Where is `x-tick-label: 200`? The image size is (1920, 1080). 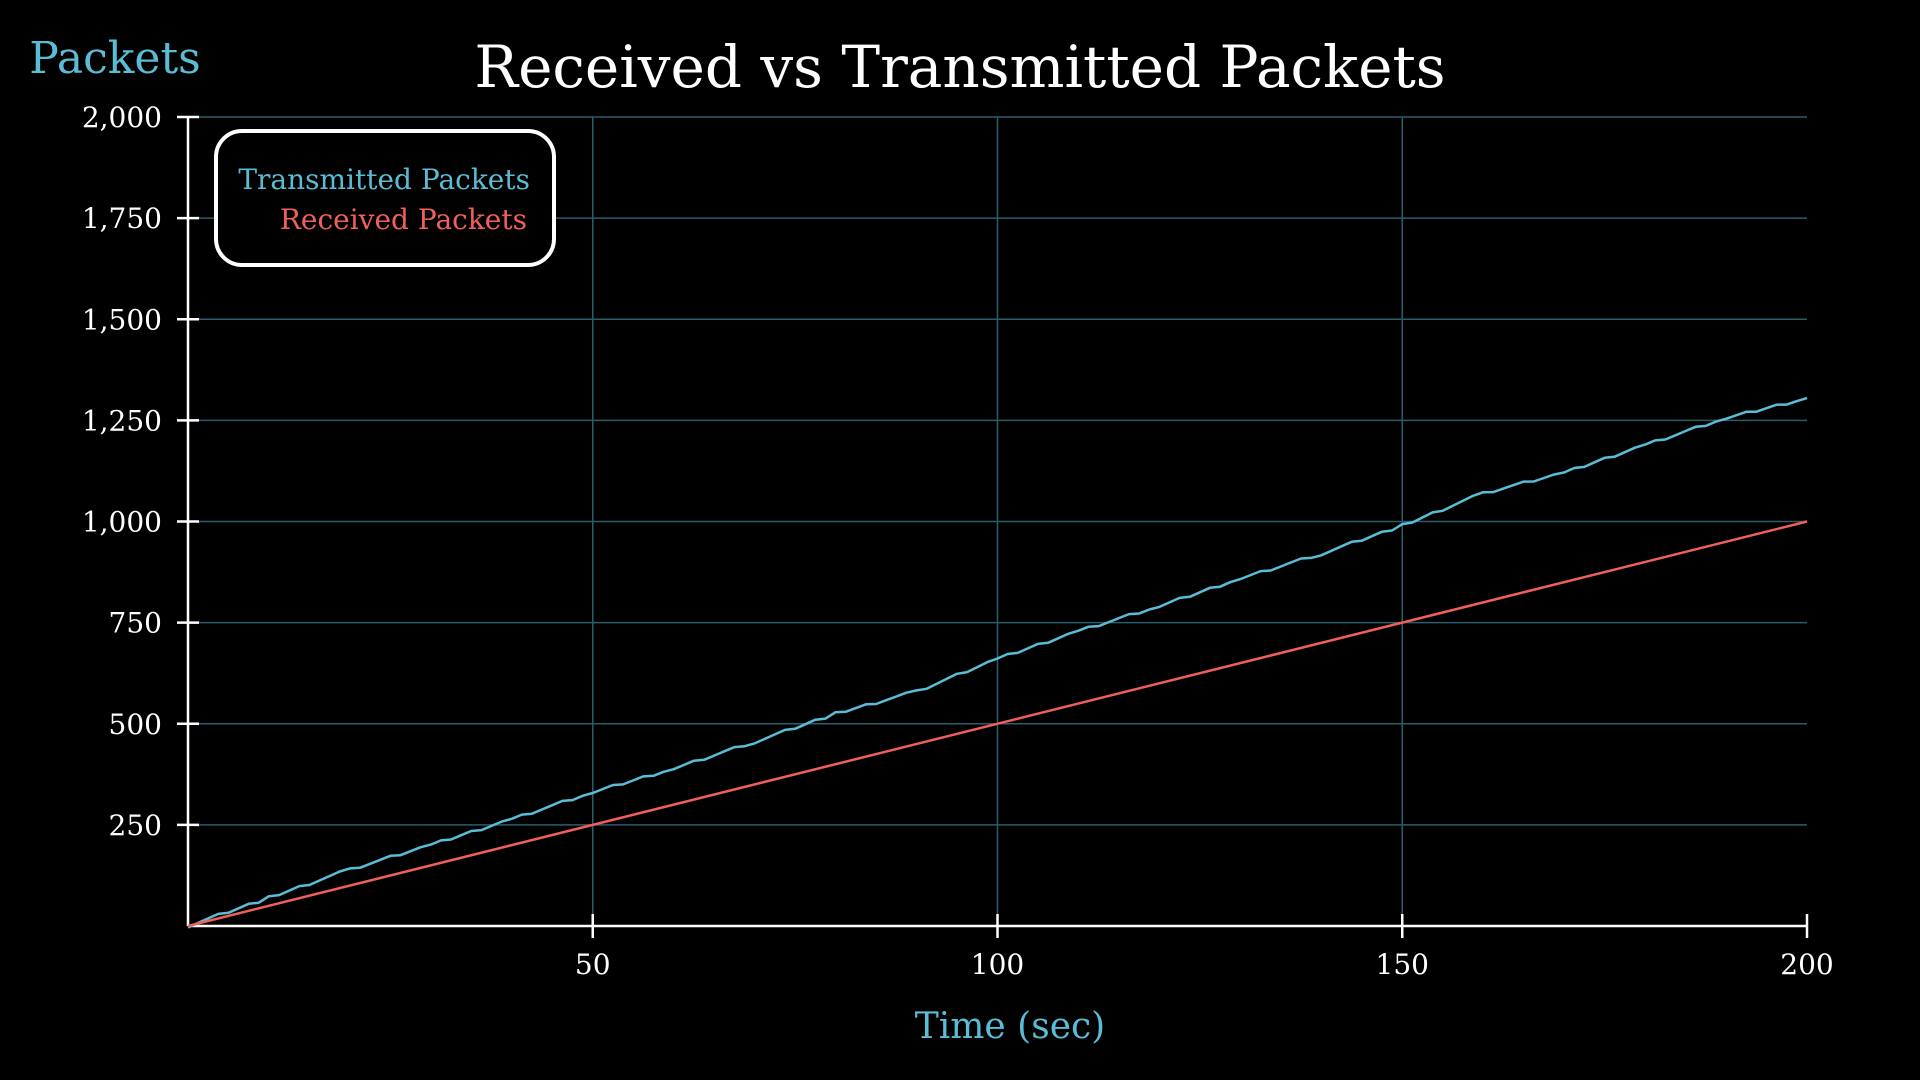 x-tick-label: 200 is located at coordinates (1806, 964).